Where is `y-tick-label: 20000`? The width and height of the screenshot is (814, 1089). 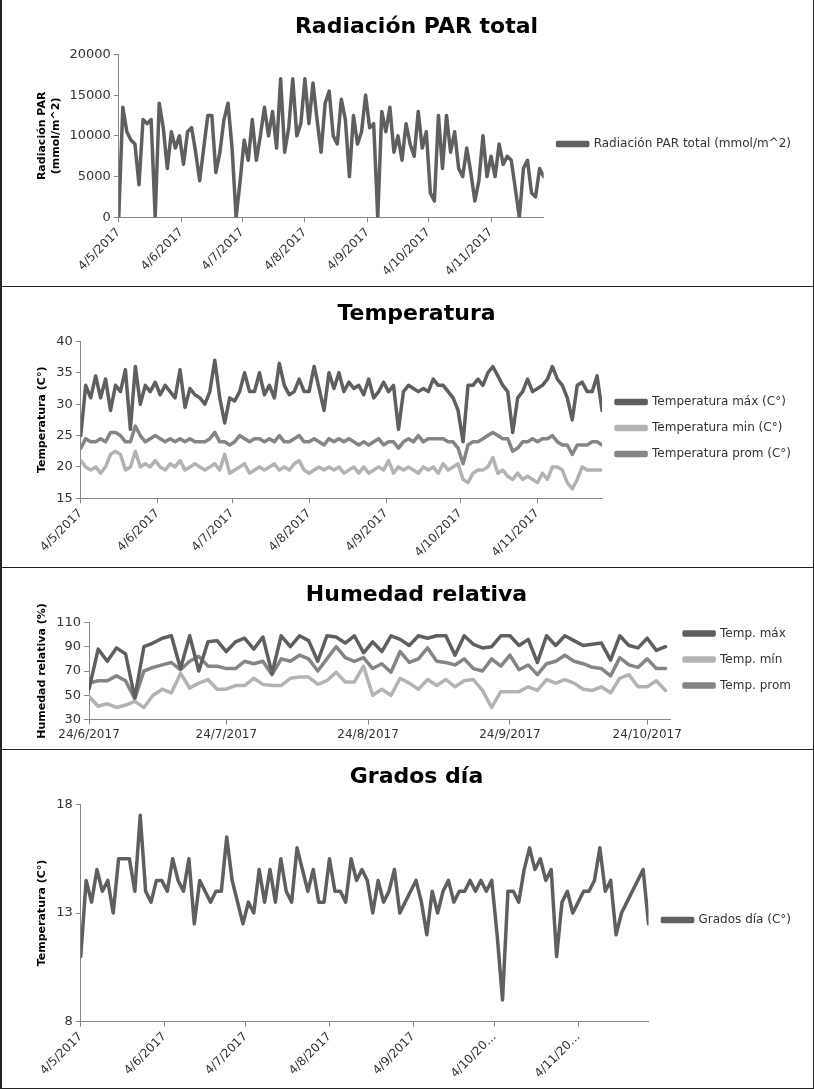 y-tick-label: 20000 is located at coordinates (90, 53).